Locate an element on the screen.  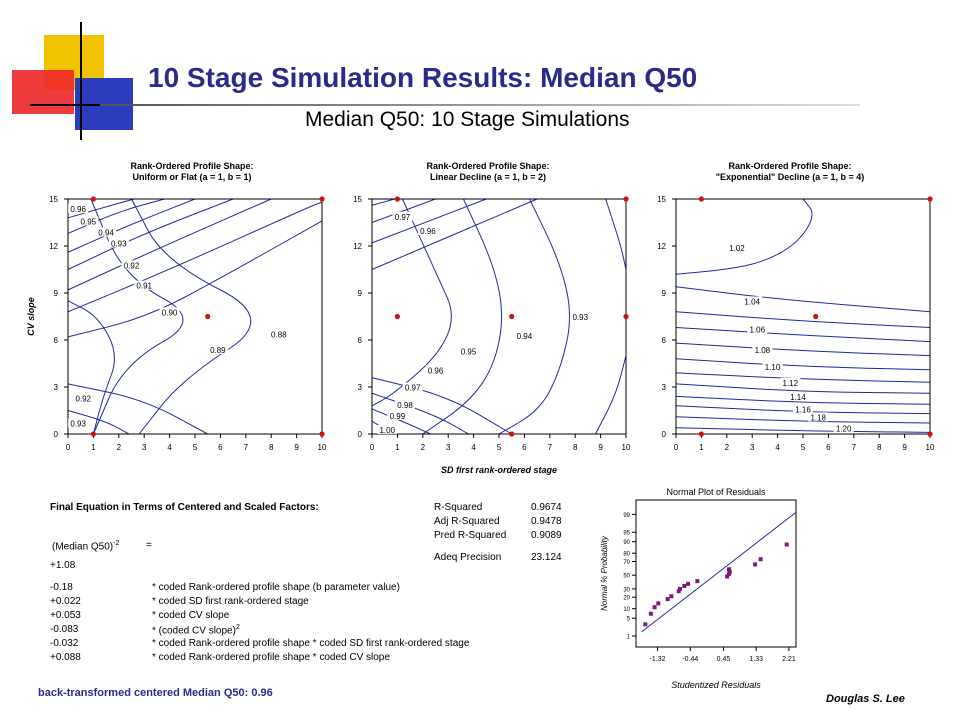
contour-label: 0.88 is located at coordinates (279, 334).